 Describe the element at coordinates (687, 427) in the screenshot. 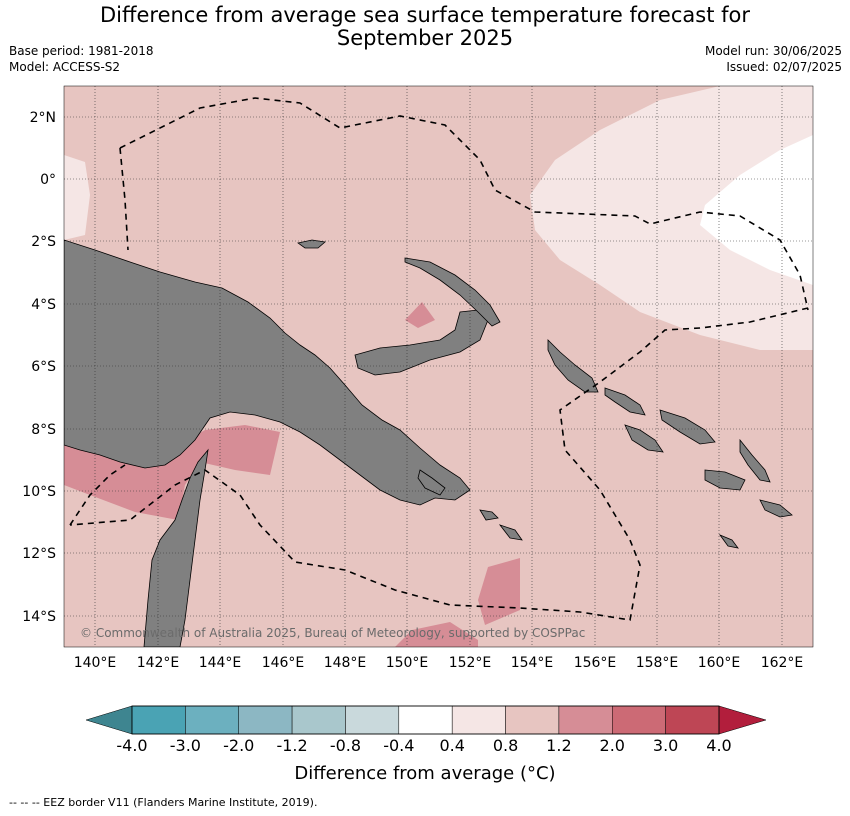

I see `santa-isabel-island` at that location.